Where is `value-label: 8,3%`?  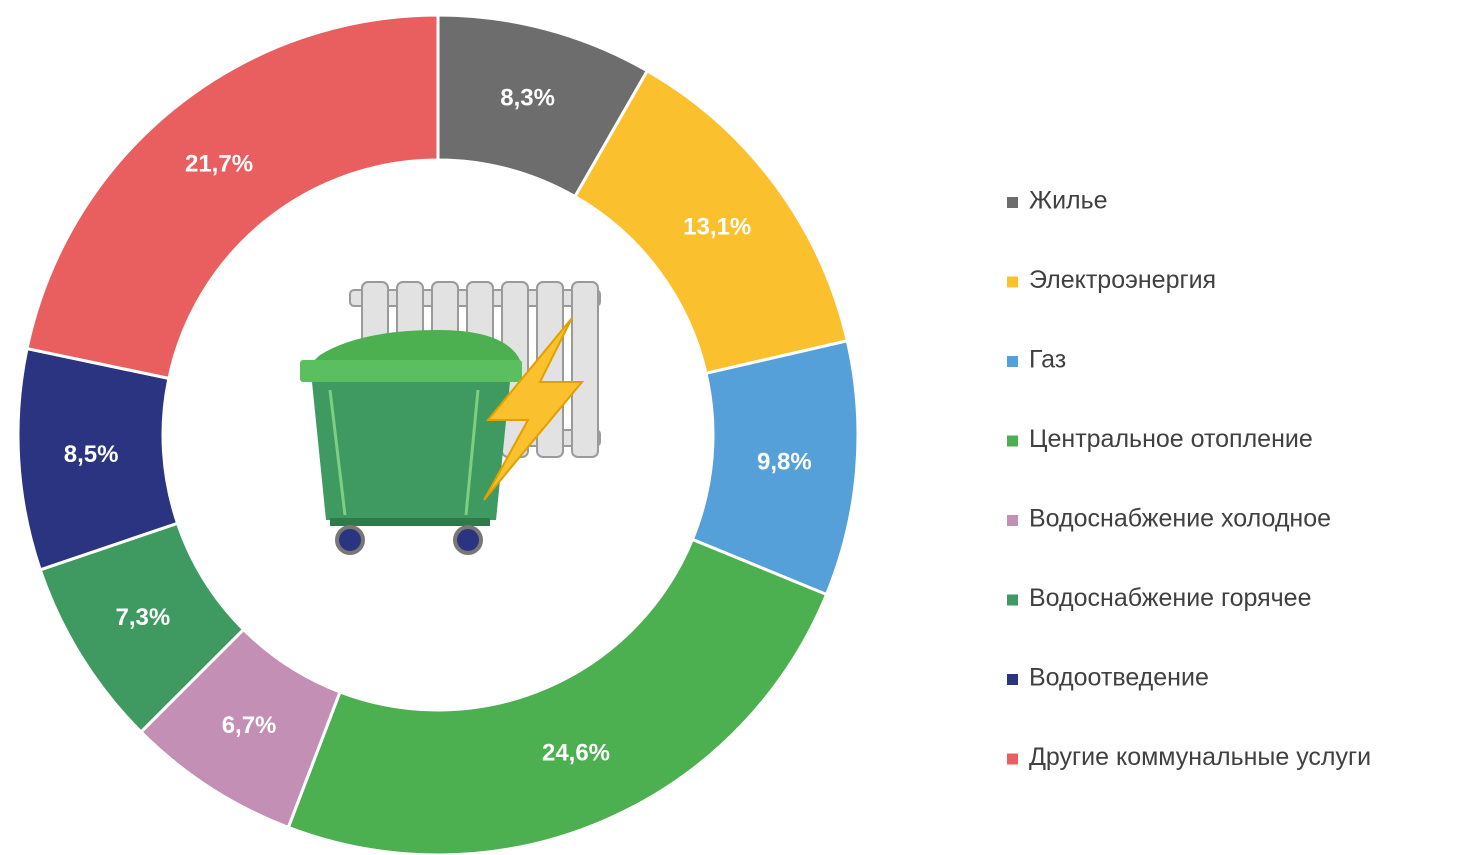
value-label: 8,3% is located at coordinates (527, 98).